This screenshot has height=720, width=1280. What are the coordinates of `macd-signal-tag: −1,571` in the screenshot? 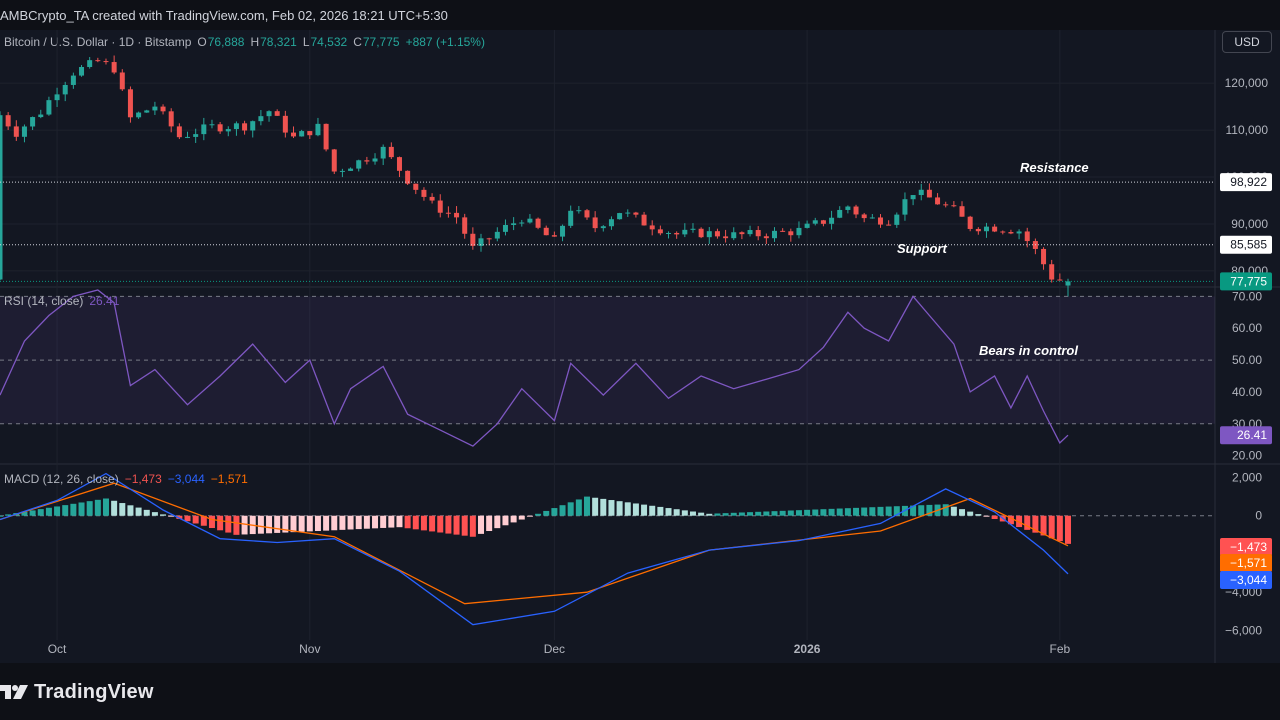 It's located at (1246, 563).